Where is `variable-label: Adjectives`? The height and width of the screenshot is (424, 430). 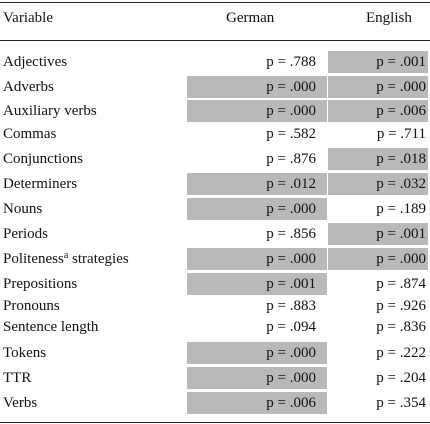 variable-label: Adjectives is located at coordinates (35, 62).